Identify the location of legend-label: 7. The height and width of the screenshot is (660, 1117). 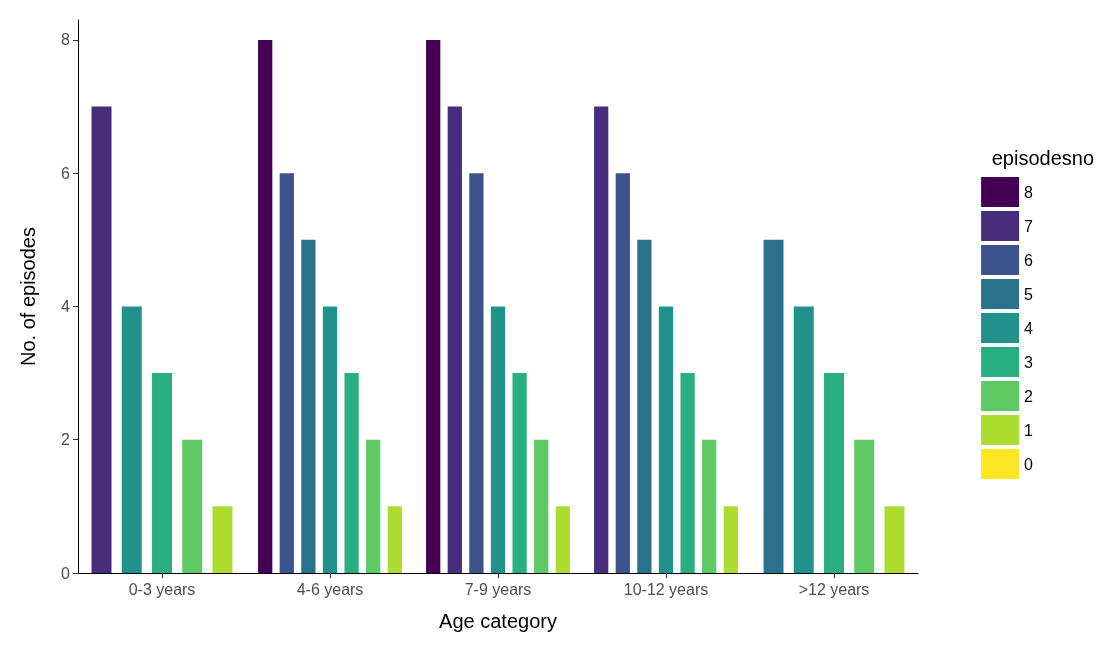
(1029, 226).